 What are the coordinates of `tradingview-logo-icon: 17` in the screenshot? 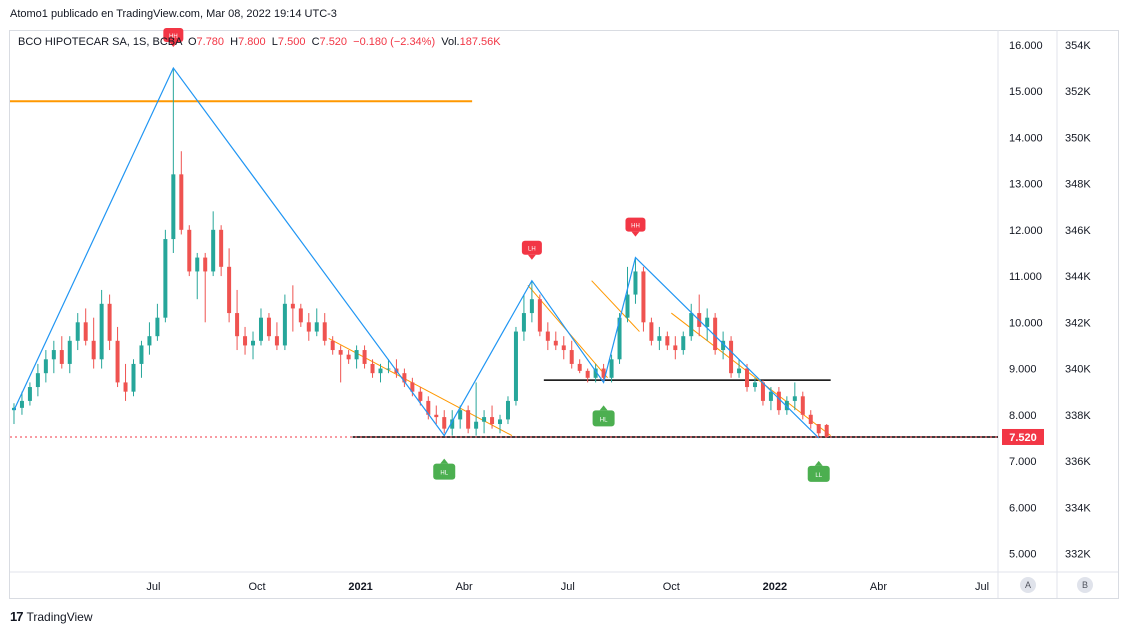 It's located at (17, 616).